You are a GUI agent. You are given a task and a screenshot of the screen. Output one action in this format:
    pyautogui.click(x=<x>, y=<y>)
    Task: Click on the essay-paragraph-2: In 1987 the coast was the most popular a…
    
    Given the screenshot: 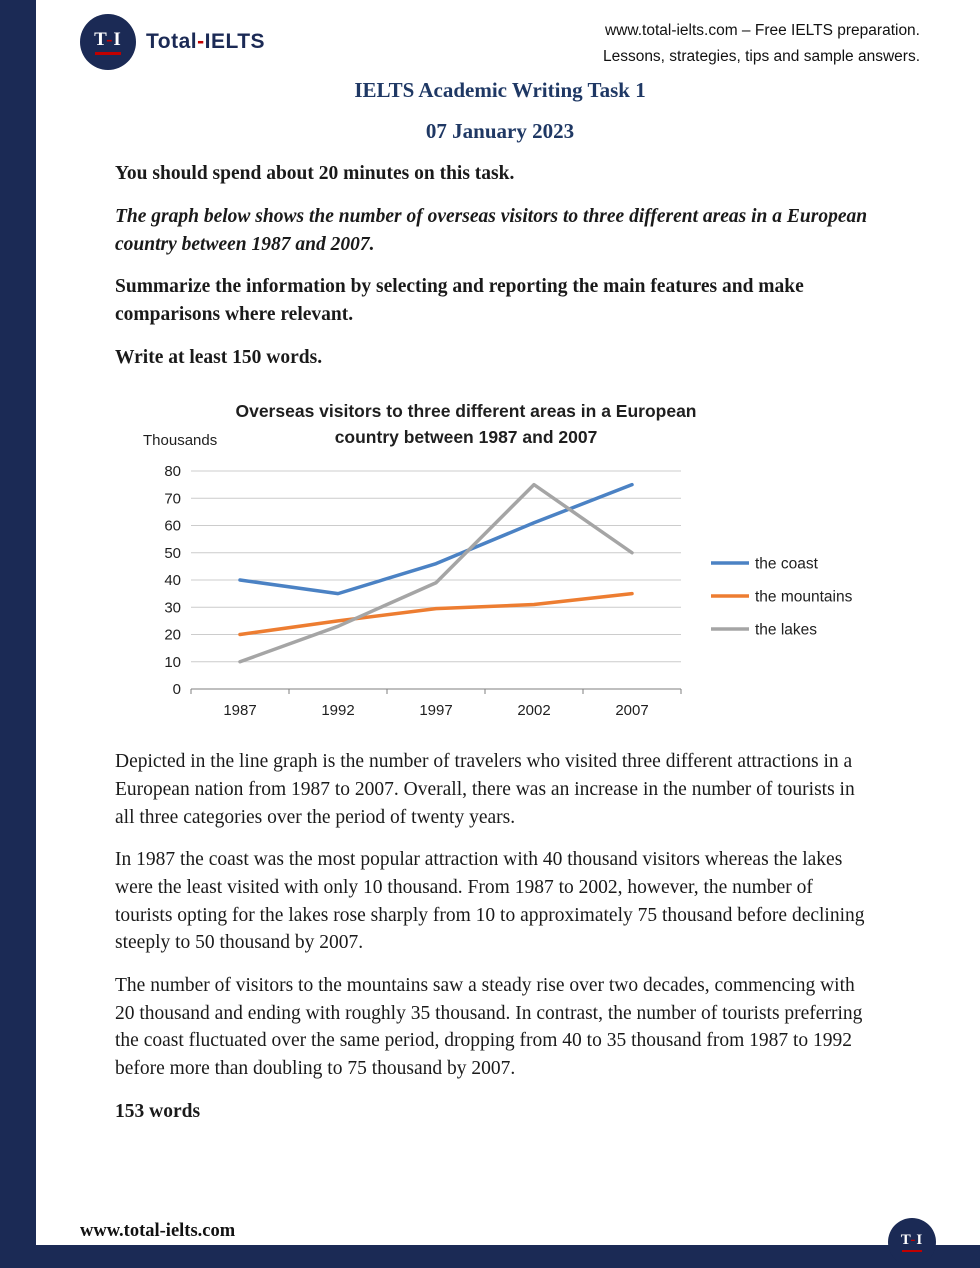 What is the action you would take?
    pyautogui.click(x=490, y=901)
    